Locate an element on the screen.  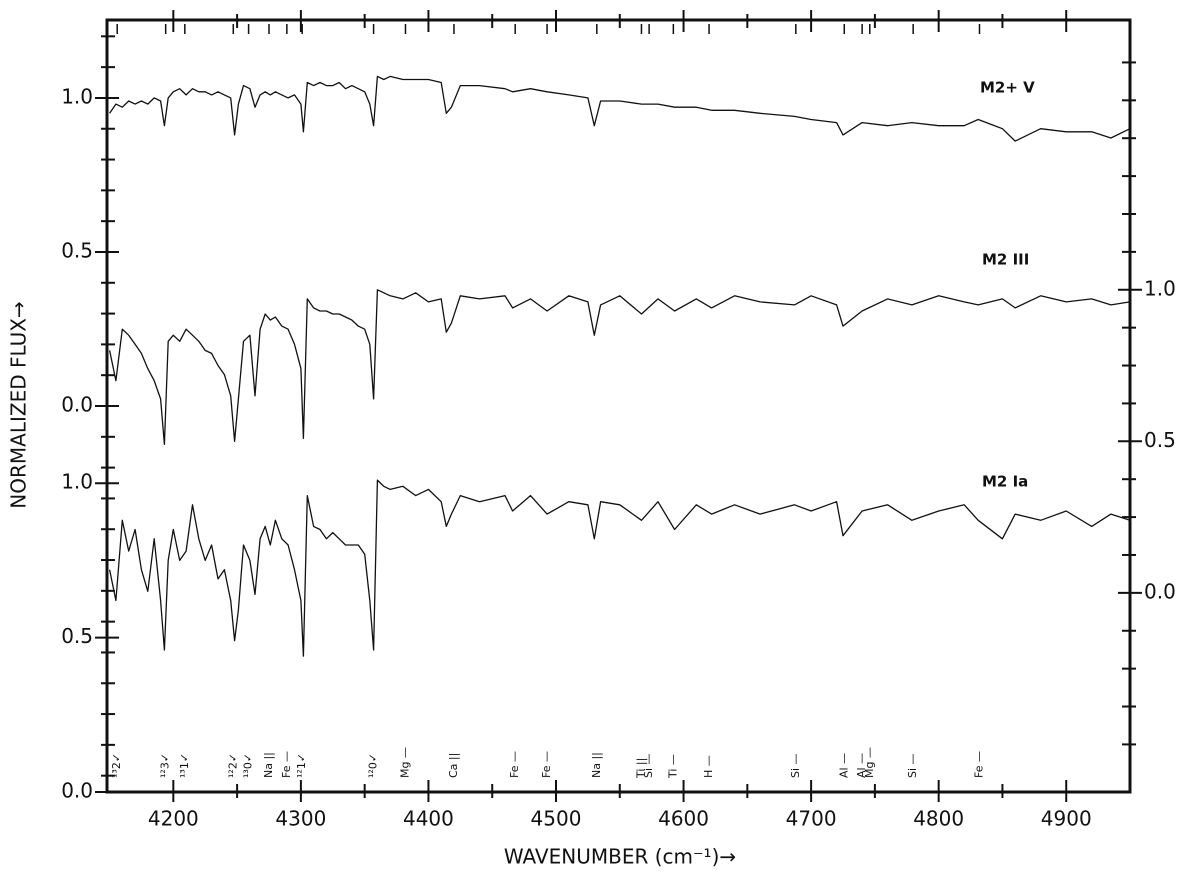
line-id-label: ¹²3✓ is located at coordinates (165, 765).